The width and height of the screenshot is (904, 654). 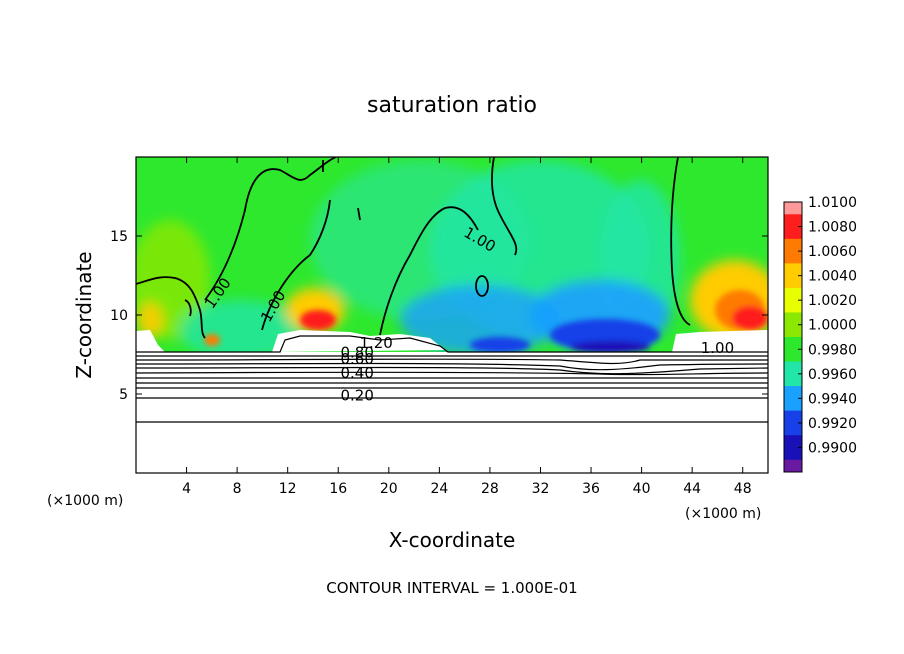 I want to click on colorbar-label: 0.9980, so click(x=832, y=350).